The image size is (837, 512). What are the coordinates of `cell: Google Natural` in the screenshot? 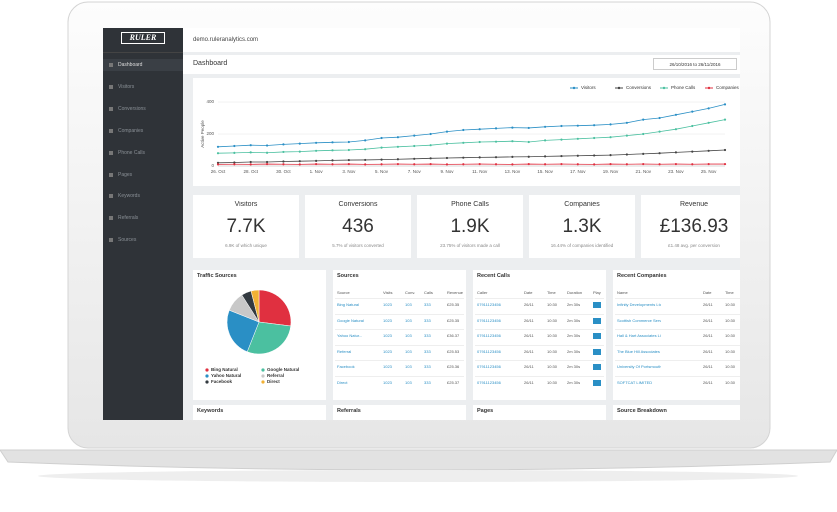 It's located at (350, 320).